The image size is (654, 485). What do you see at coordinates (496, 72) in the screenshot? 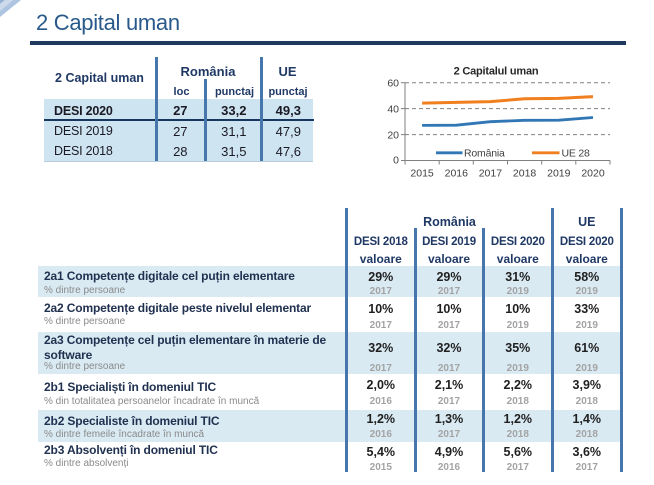
I see `svg-text: 2 Capitalul uman` at bounding box center [496, 72].